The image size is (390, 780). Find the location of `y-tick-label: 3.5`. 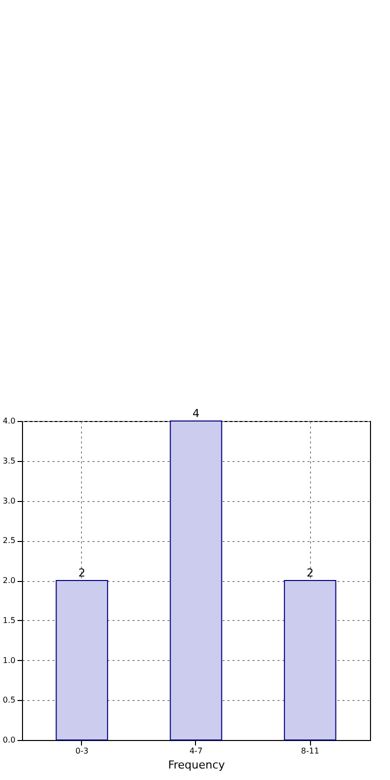

y-tick-label: 3.5 is located at coordinates (9, 461).